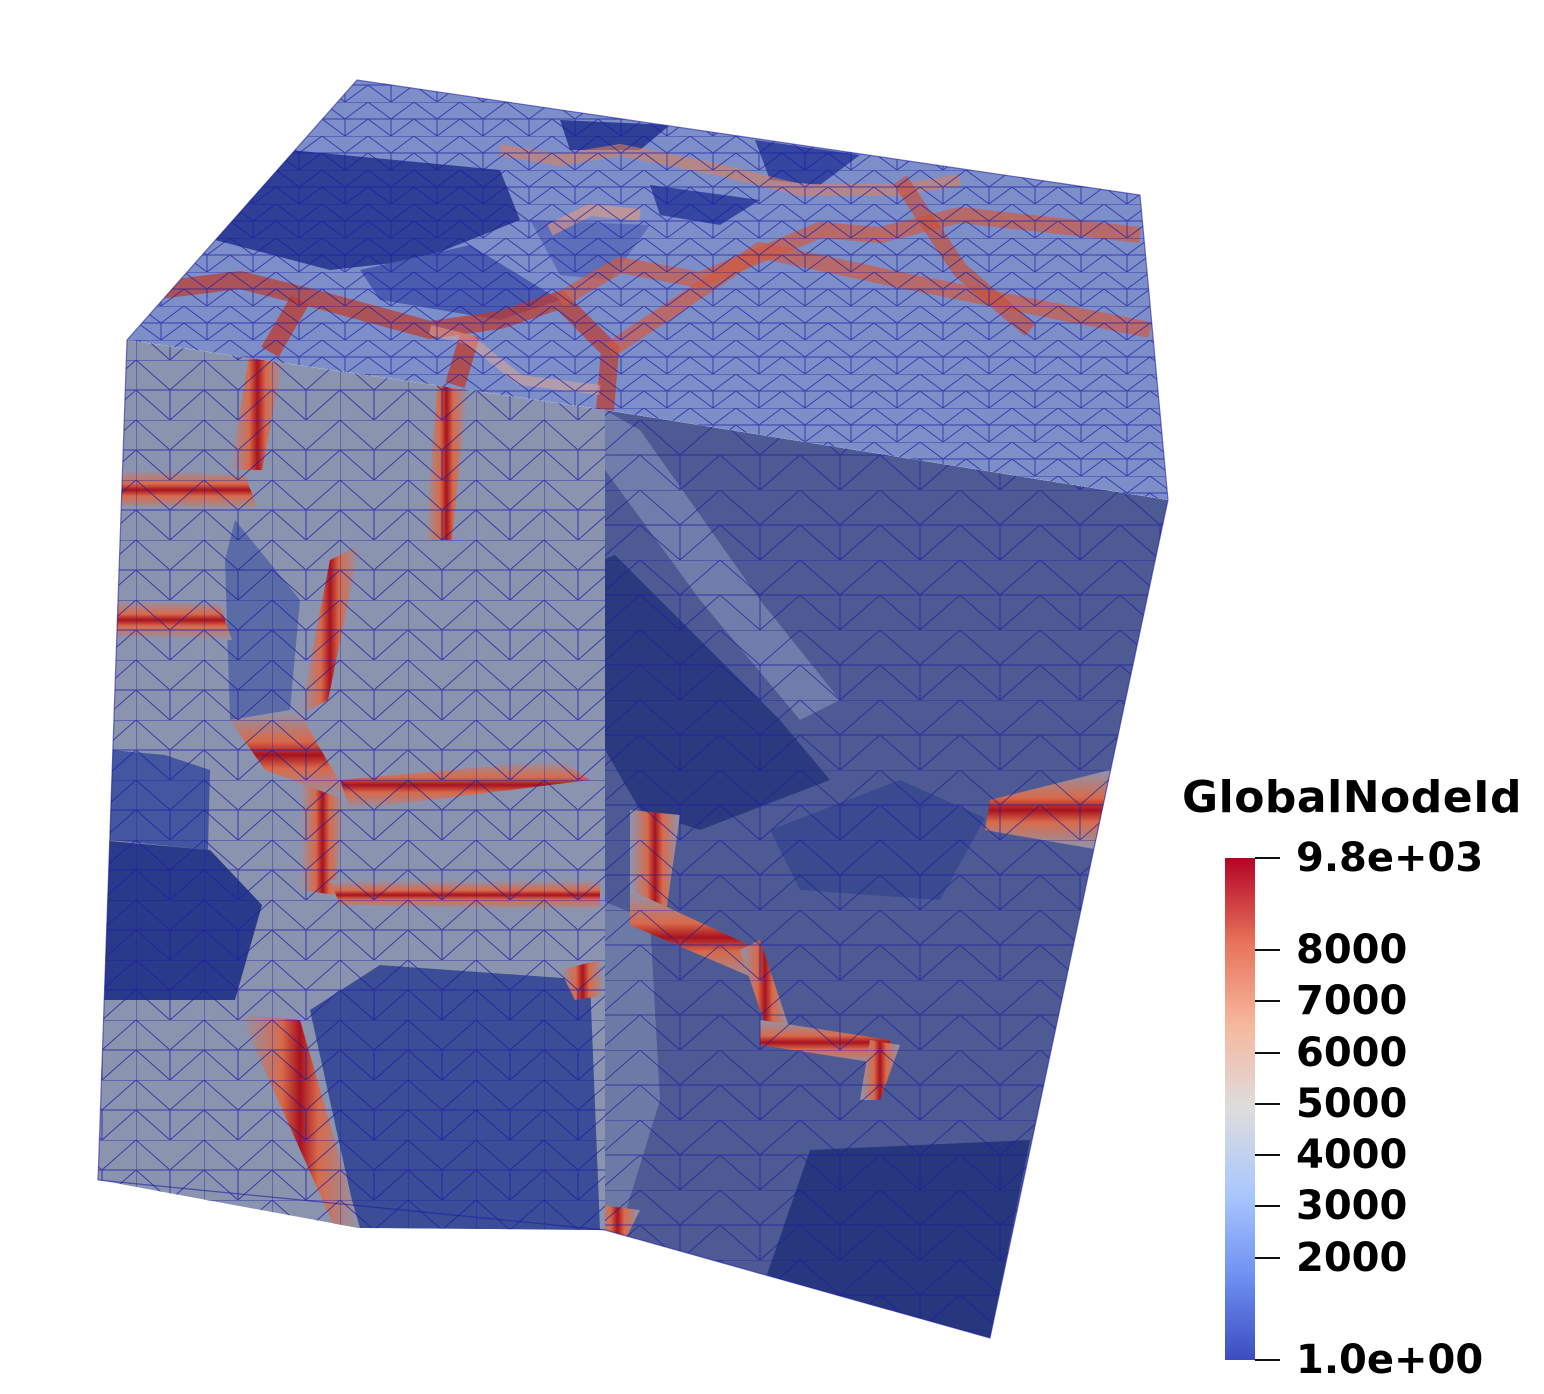  Describe the element at coordinates (1352, 1103) in the screenshot. I see `colorbar-tick-label: 5000` at that location.